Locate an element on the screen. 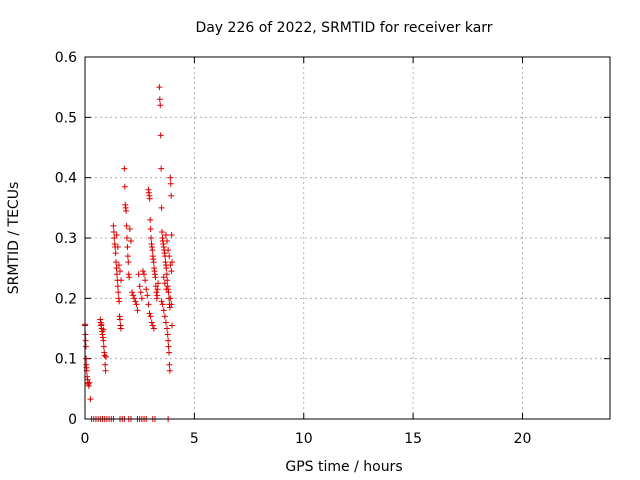  y-tick-label: 0.5 is located at coordinates (66, 118).